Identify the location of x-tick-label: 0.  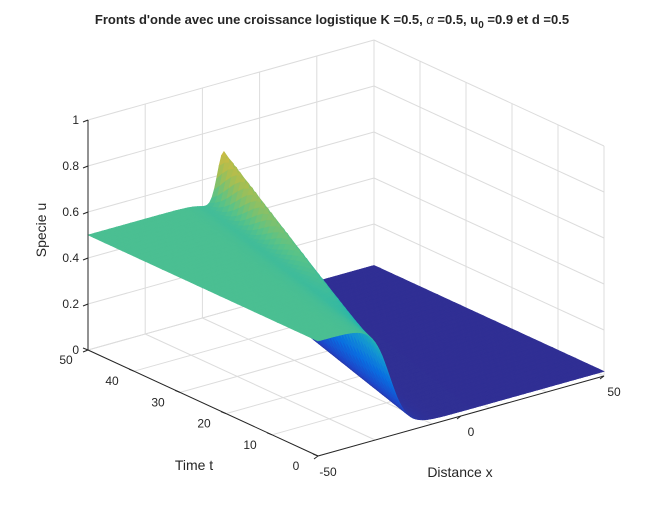
(471, 432).